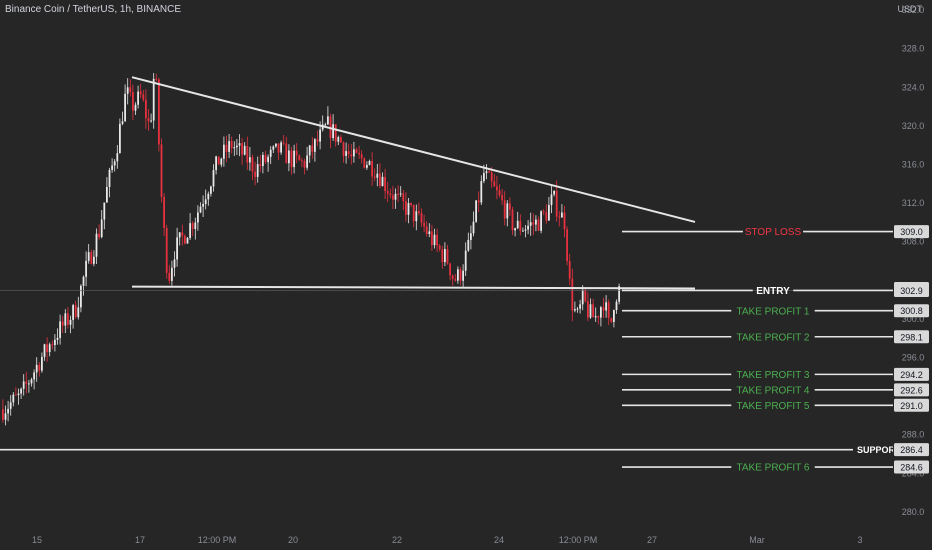 This screenshot has height=550, width=932. What do you see at coordinates (578, 540) in the screenshot?
I see `x-tick-label: 12:00 PM` at bounding box center [578, 540].